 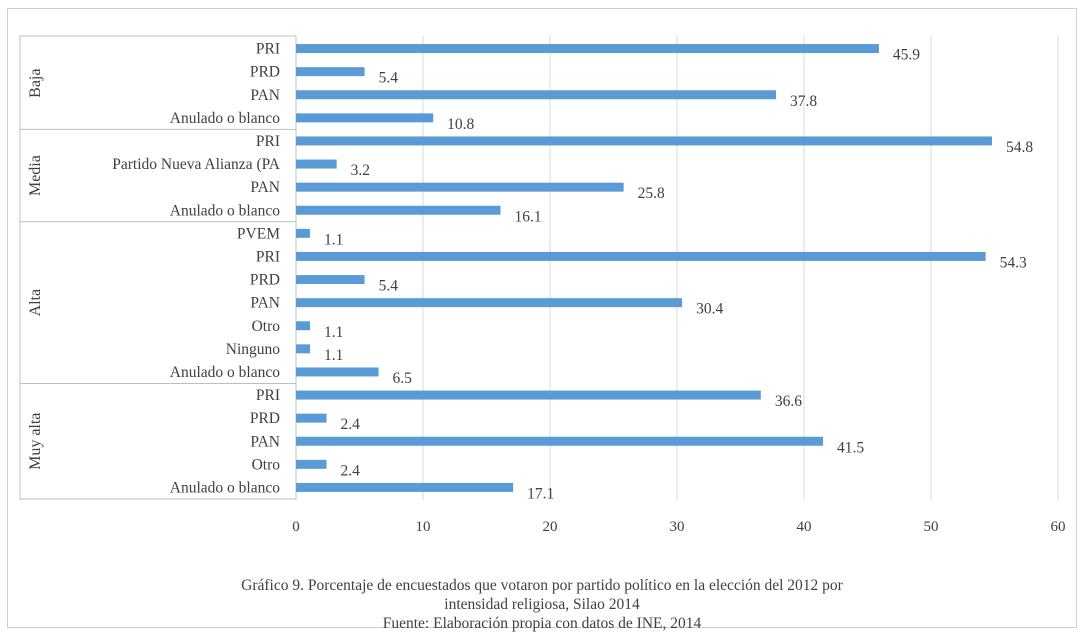 I want to click on data-label: 36.6, so click(x=788, y=401).